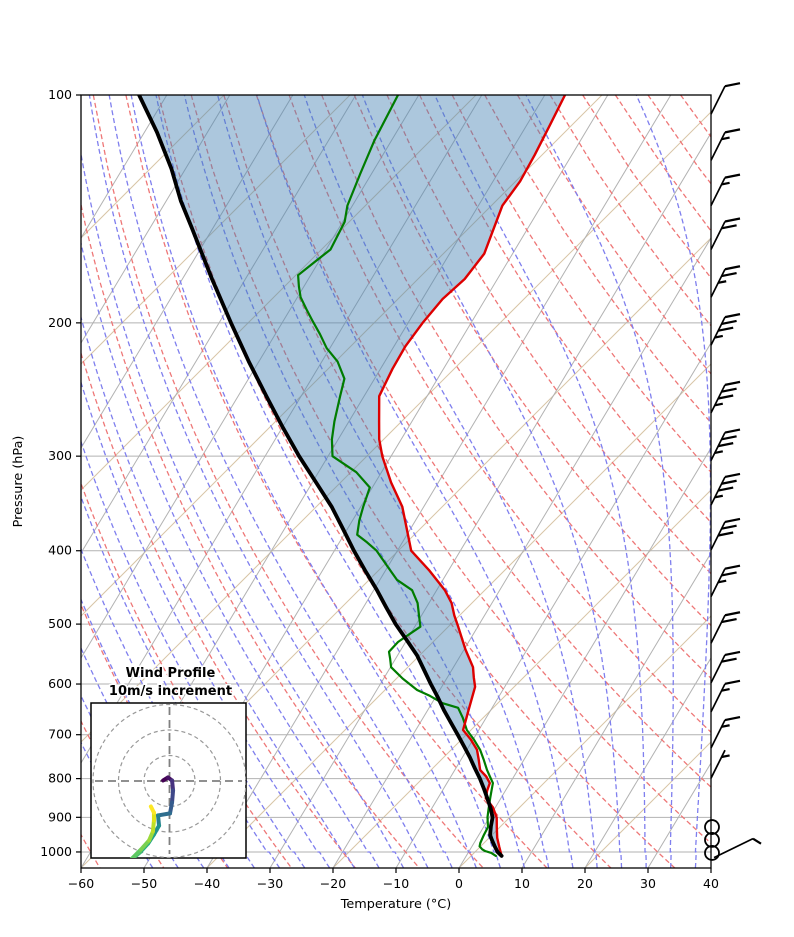 The height and width of the screenshot is (937, 794). I want to click on x-tick-label: −20, so click(333, 883).